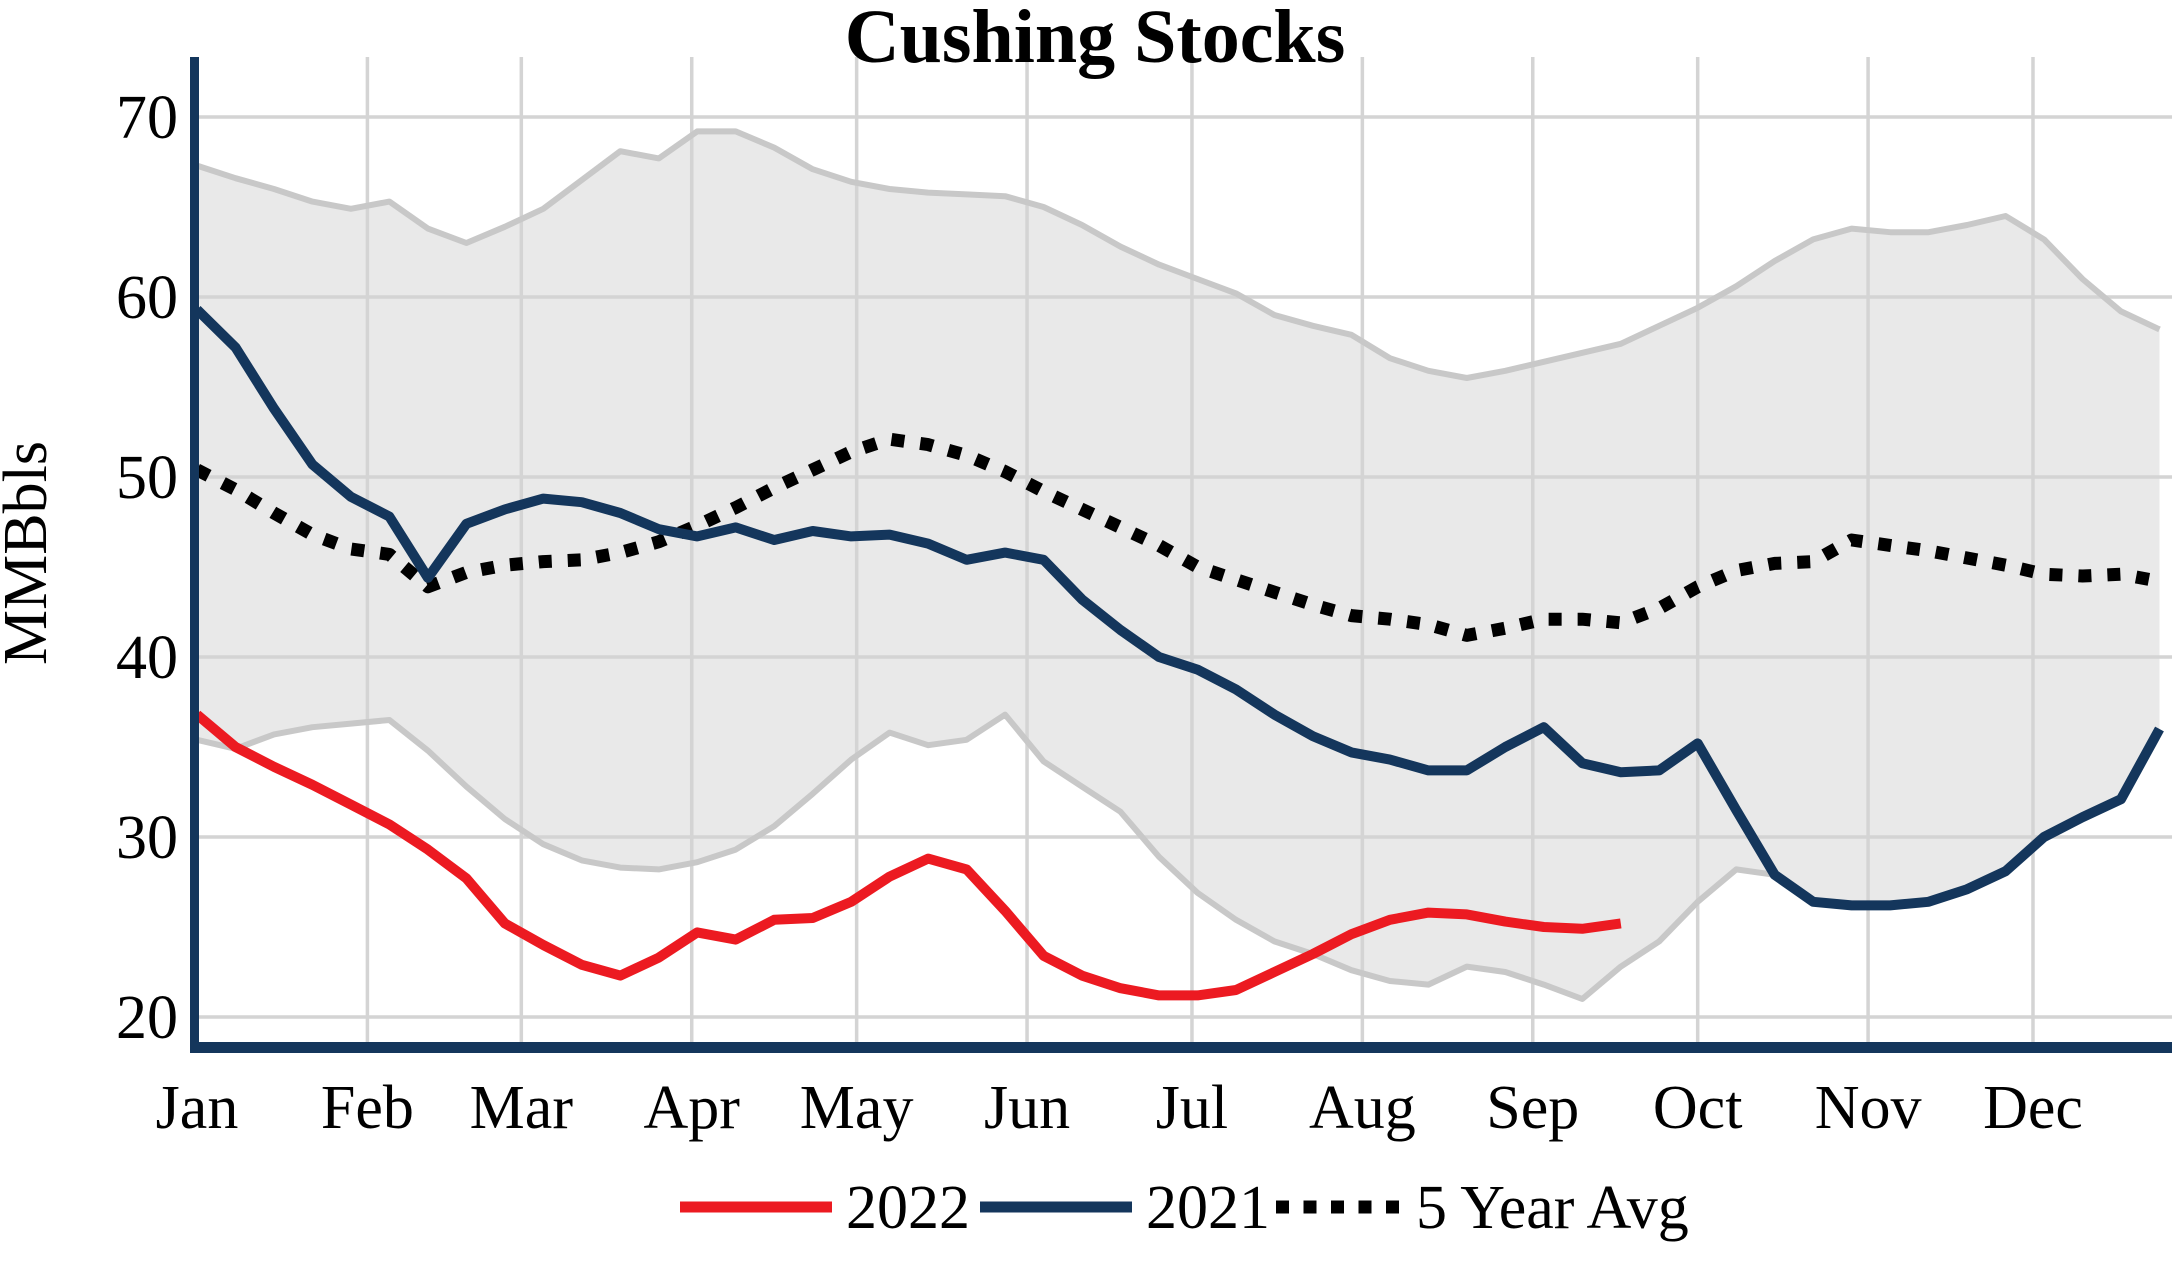  What do you see at coordinates (194, 554) in the screenshot?
I see `y-axis-spine` at bounding box center [194, 554].